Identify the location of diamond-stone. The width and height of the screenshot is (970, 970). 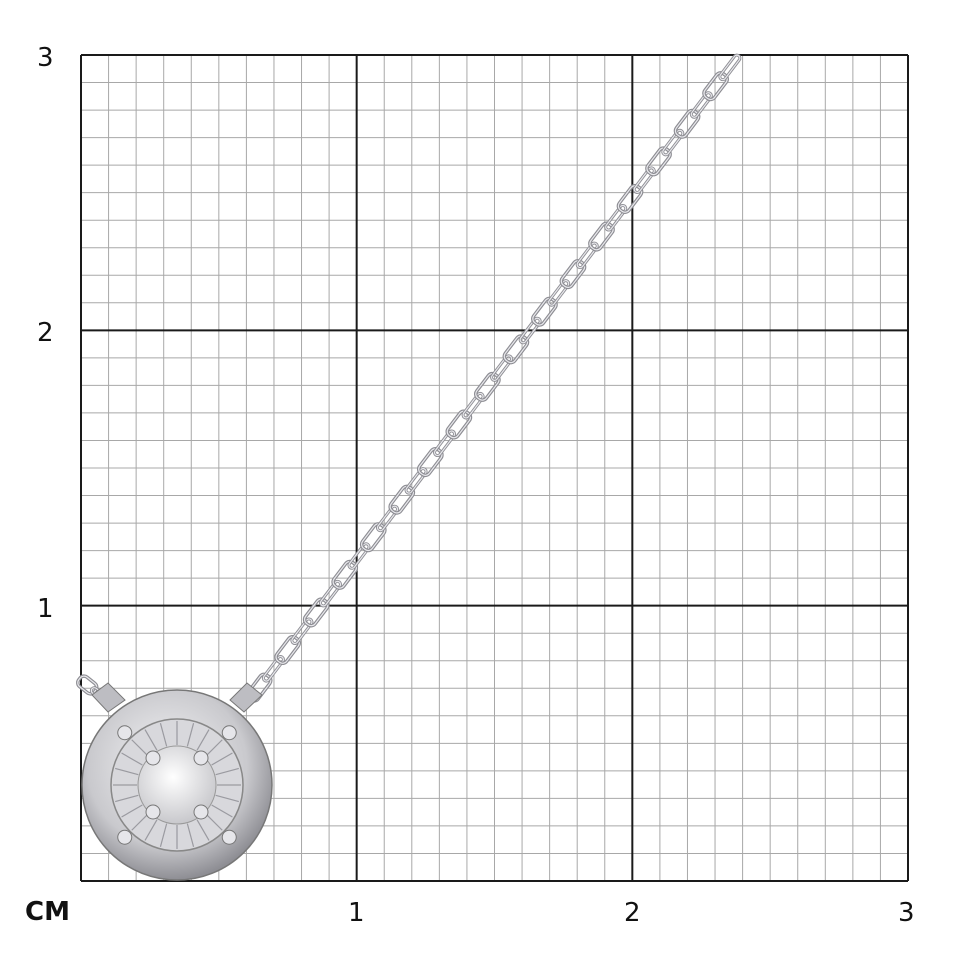
(177, 785).